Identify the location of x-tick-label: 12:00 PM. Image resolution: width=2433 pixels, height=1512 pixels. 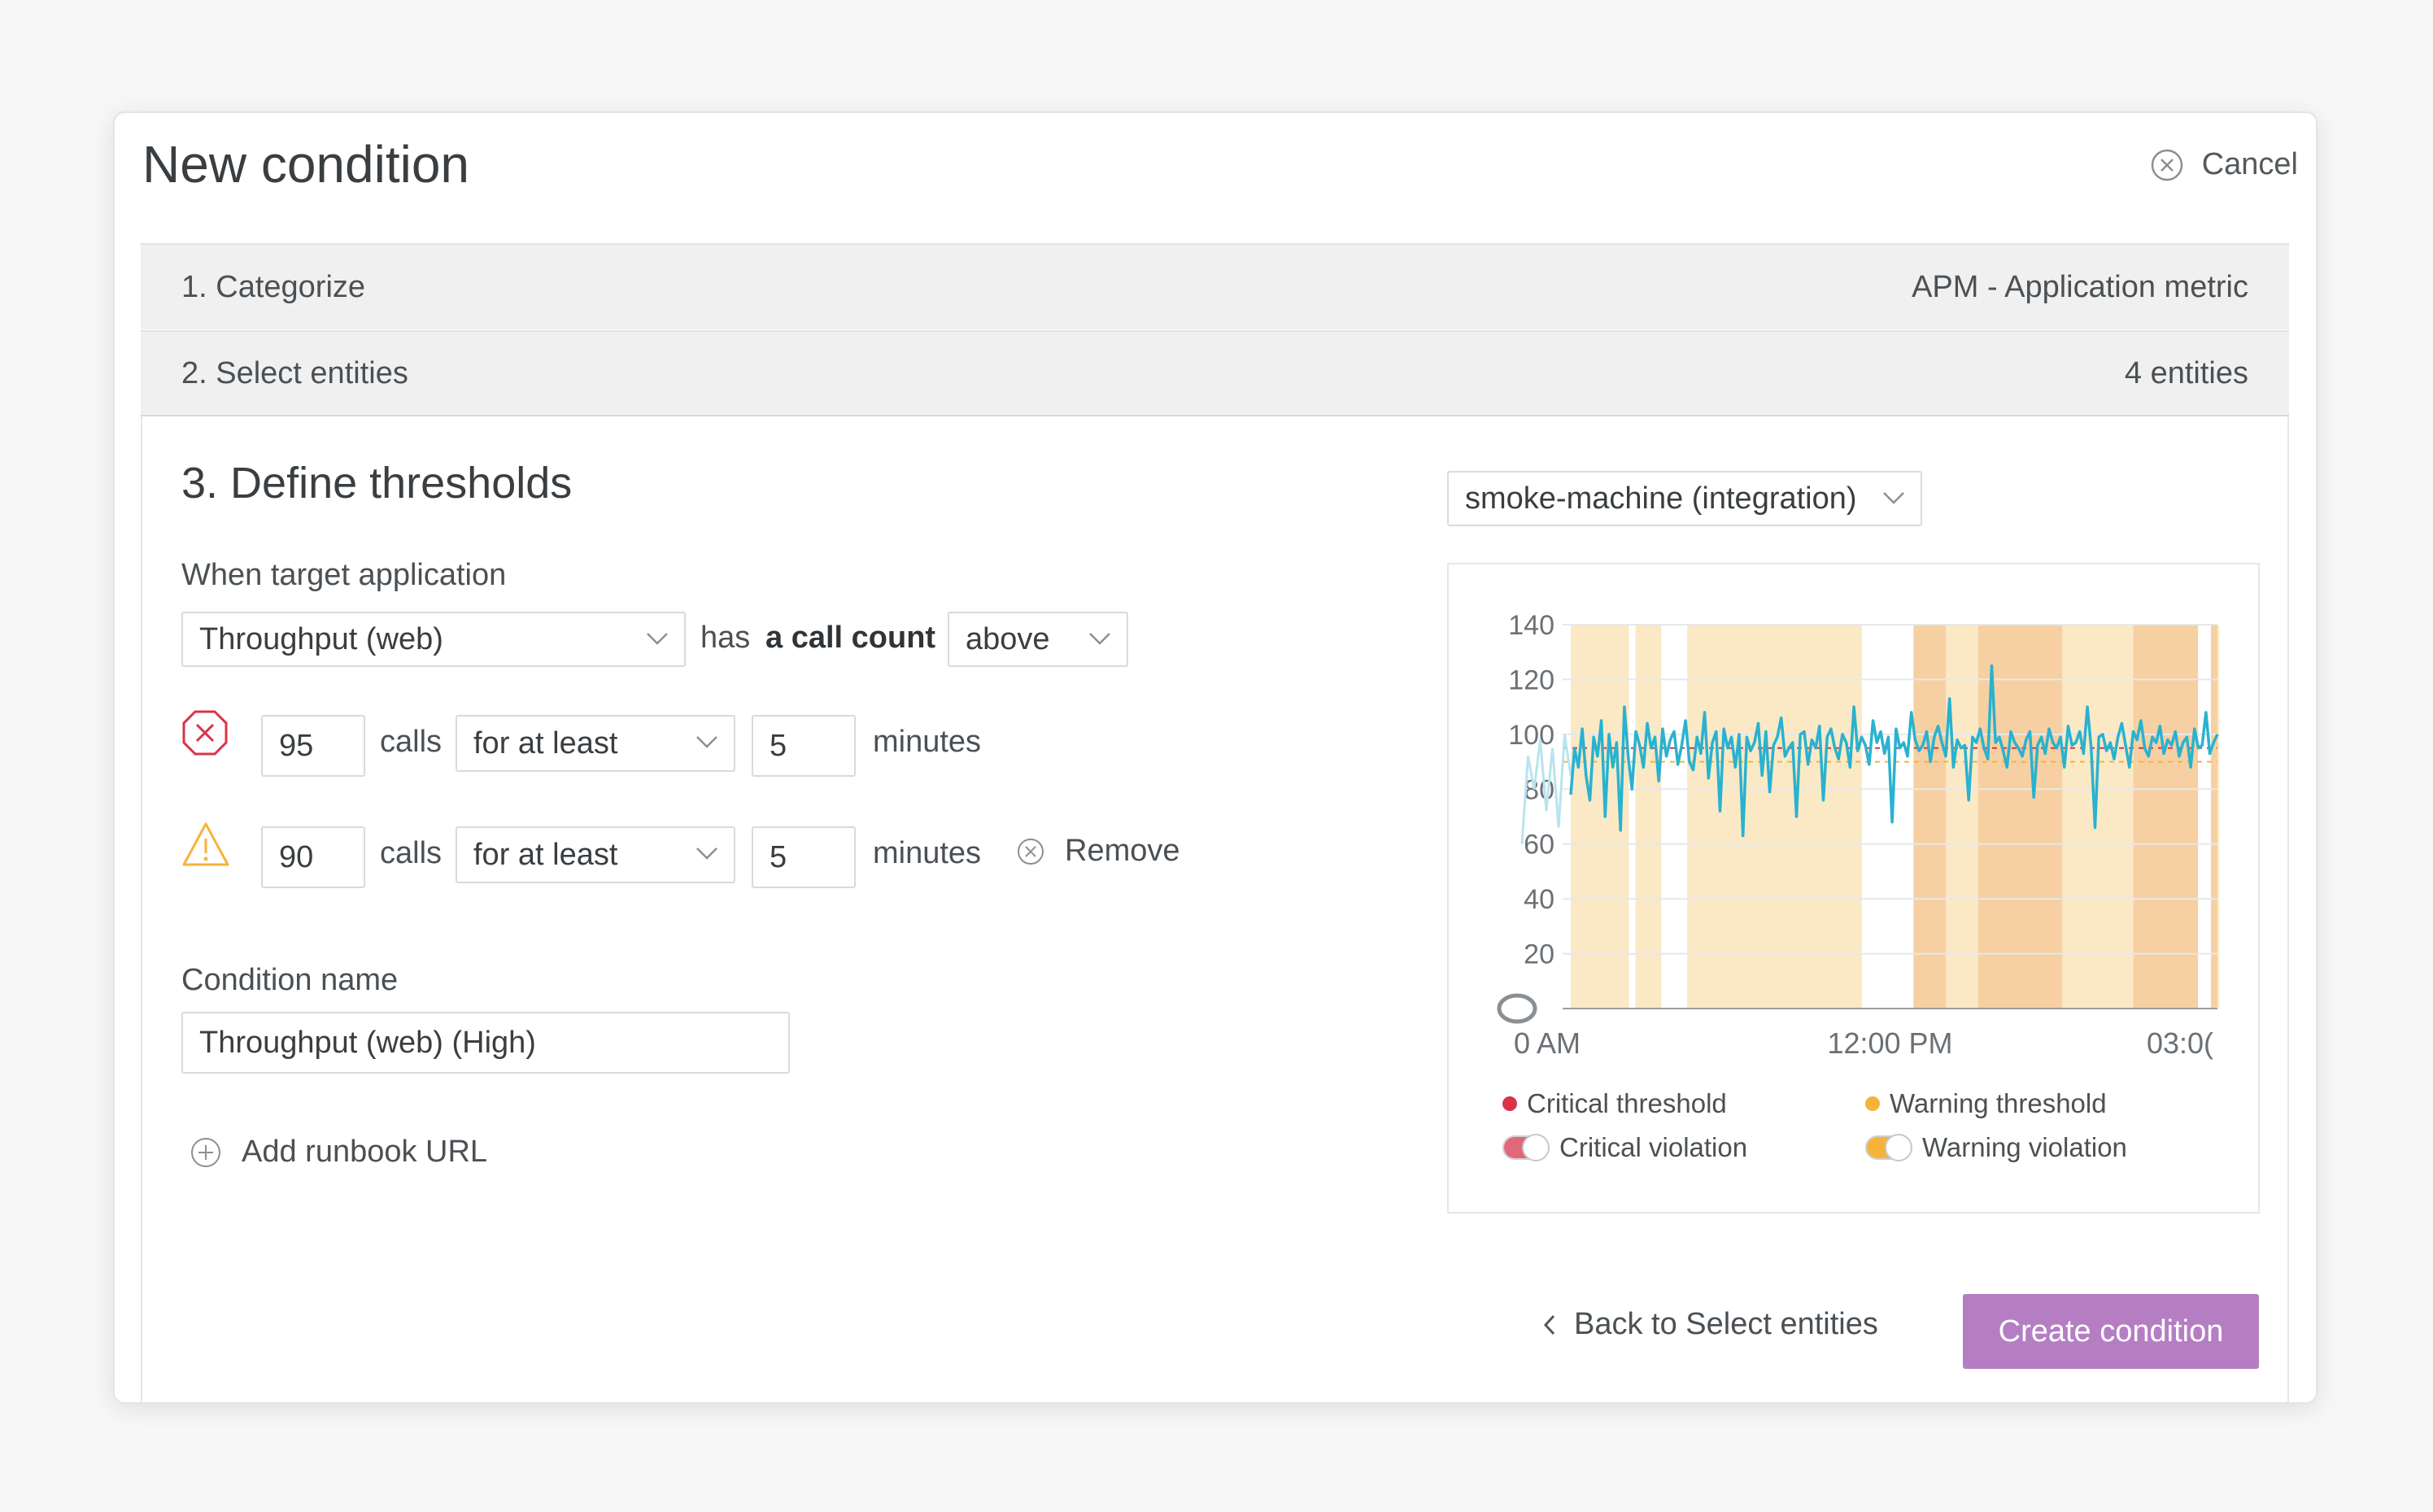
(1889, 1043).